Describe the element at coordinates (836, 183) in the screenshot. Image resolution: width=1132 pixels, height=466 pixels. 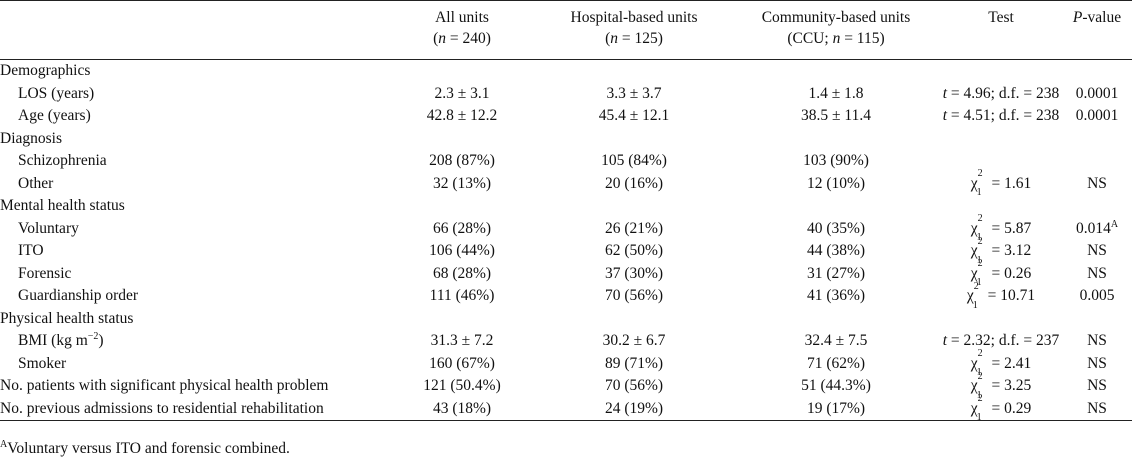
I see `cell-community-units: 12 (10%)` at that location.